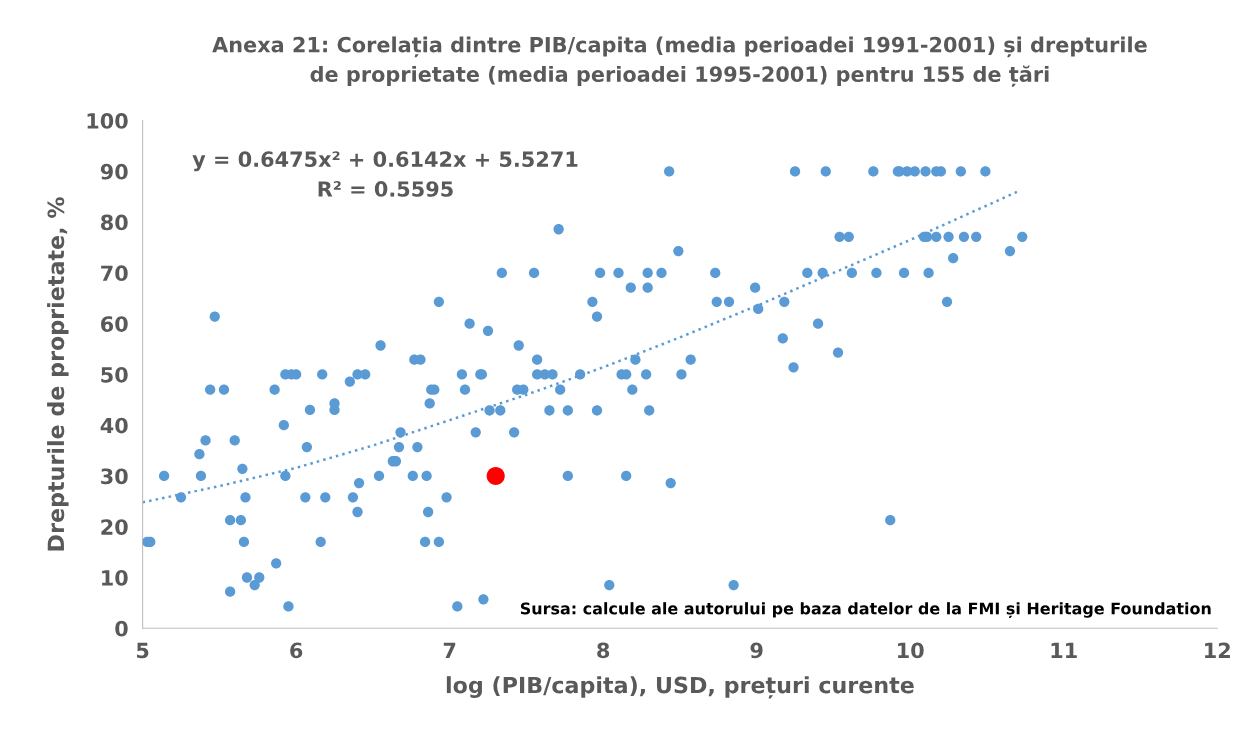 This screenshot has width=1251, height=740. I want to click on y-tick-label: 60, so click(114, 324).